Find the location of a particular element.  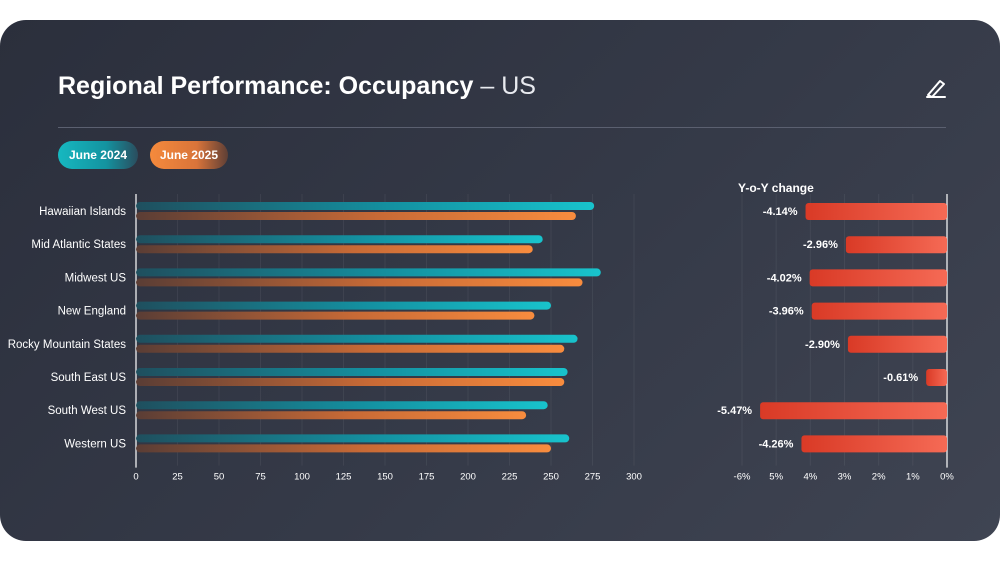

yoy-bars is located at coordinates (853, 328).